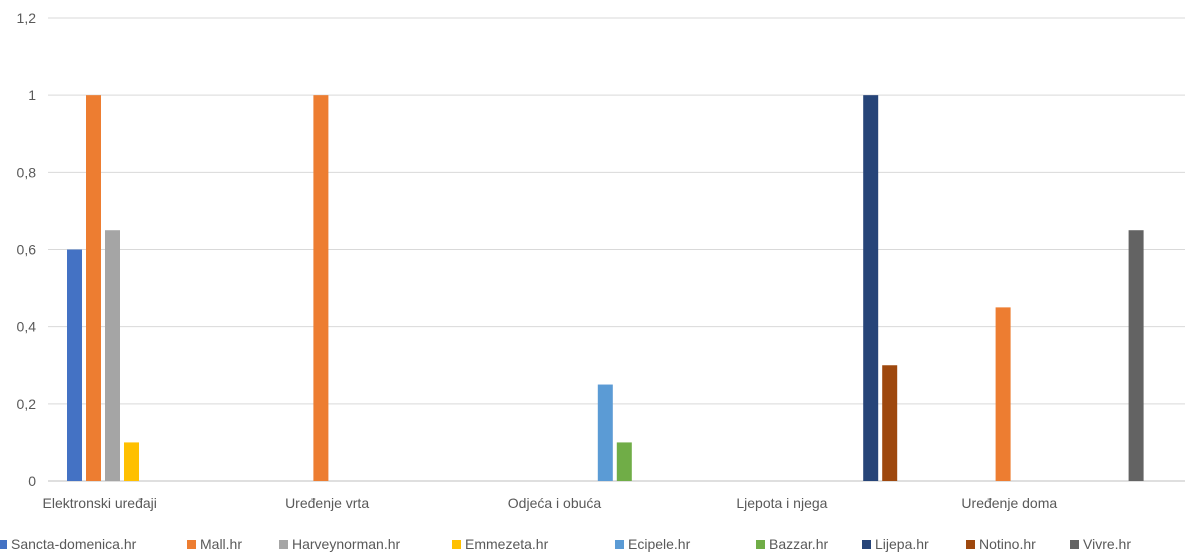  I want to click on legend-item: Vivre.hr, so click(1100, 544).